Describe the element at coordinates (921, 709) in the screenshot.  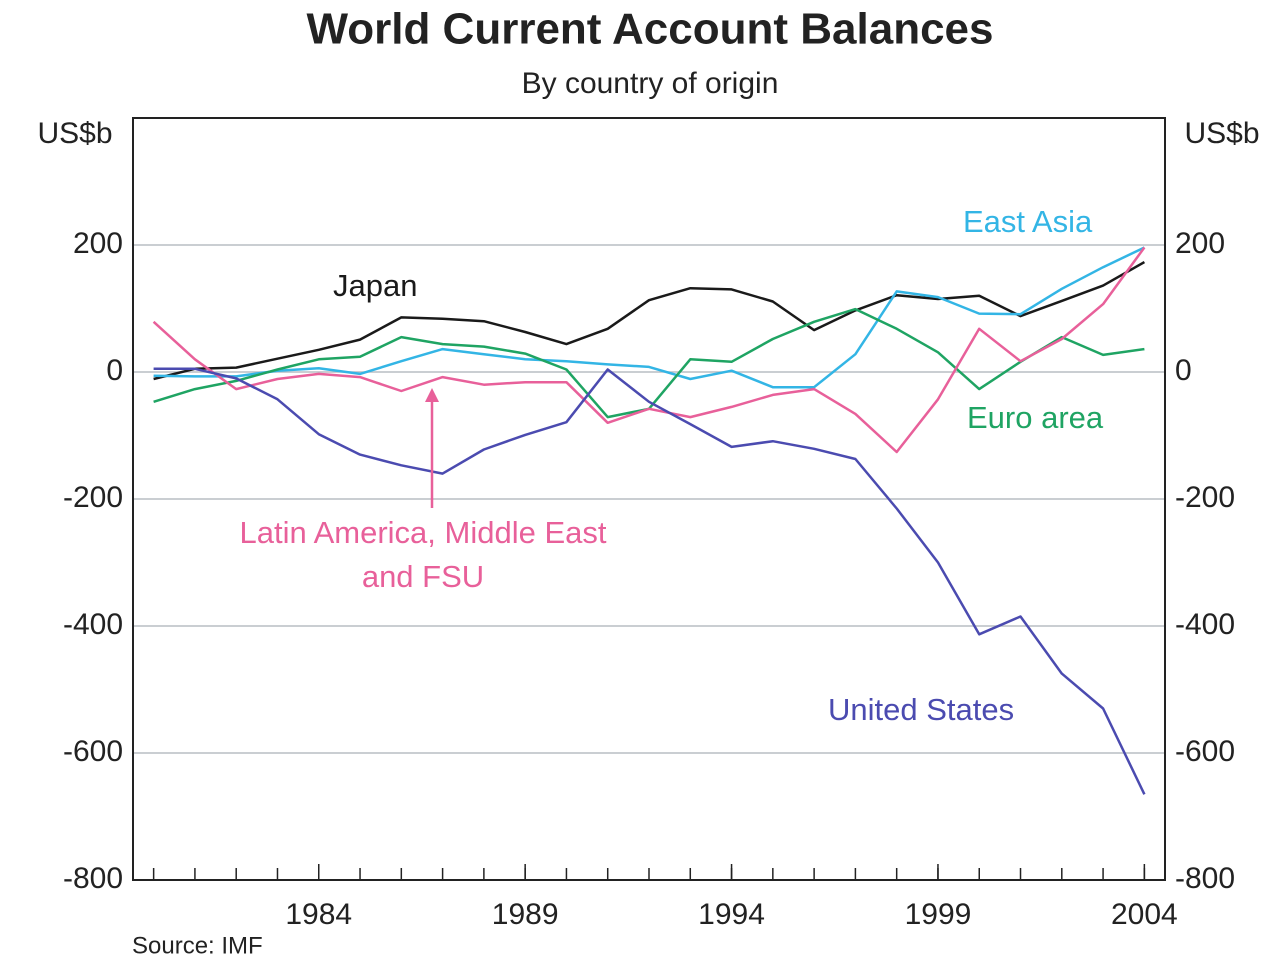
I see `series-label: United States` at that location.